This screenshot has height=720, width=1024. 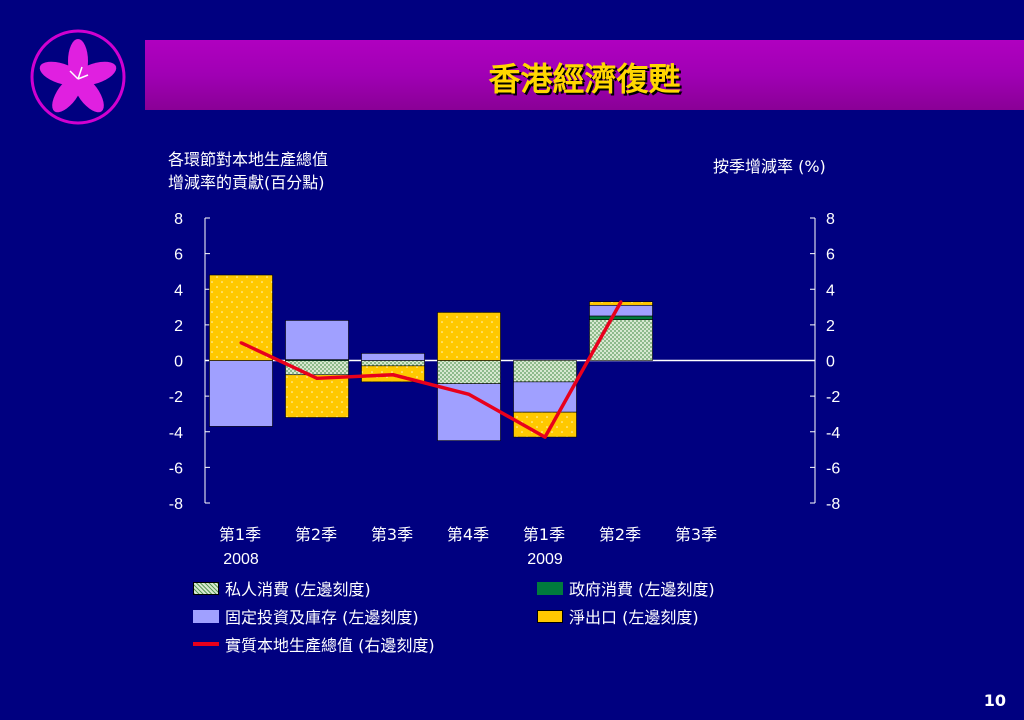 I want to click on legend-item: 實質本地生產總值 (右邊刻度), so click(x=314, y=644).